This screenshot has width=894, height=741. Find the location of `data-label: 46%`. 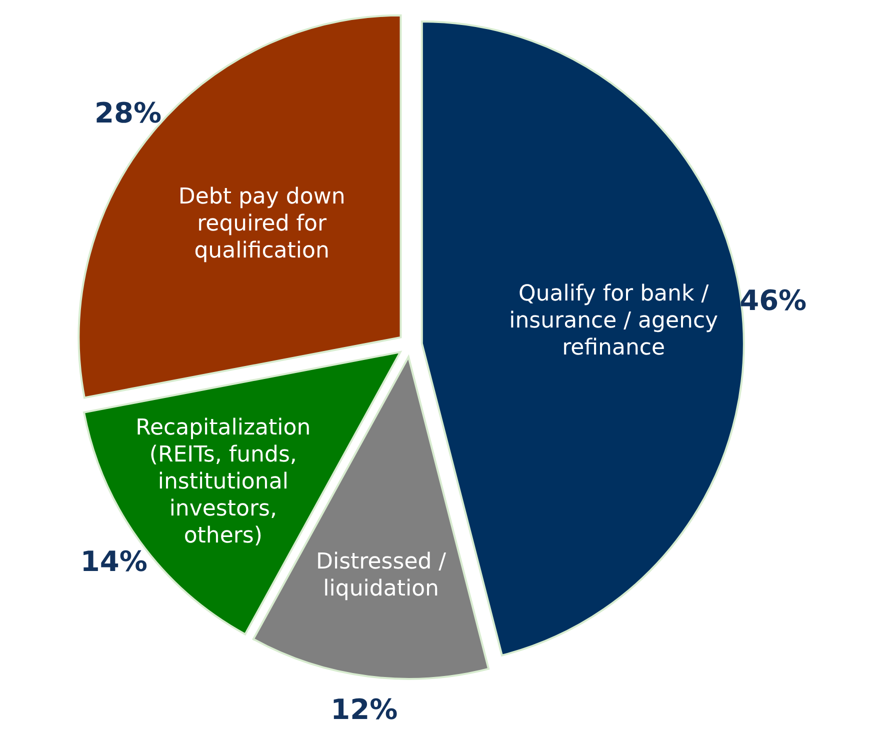

data-label: 46% is located at coordinates (773, 301).